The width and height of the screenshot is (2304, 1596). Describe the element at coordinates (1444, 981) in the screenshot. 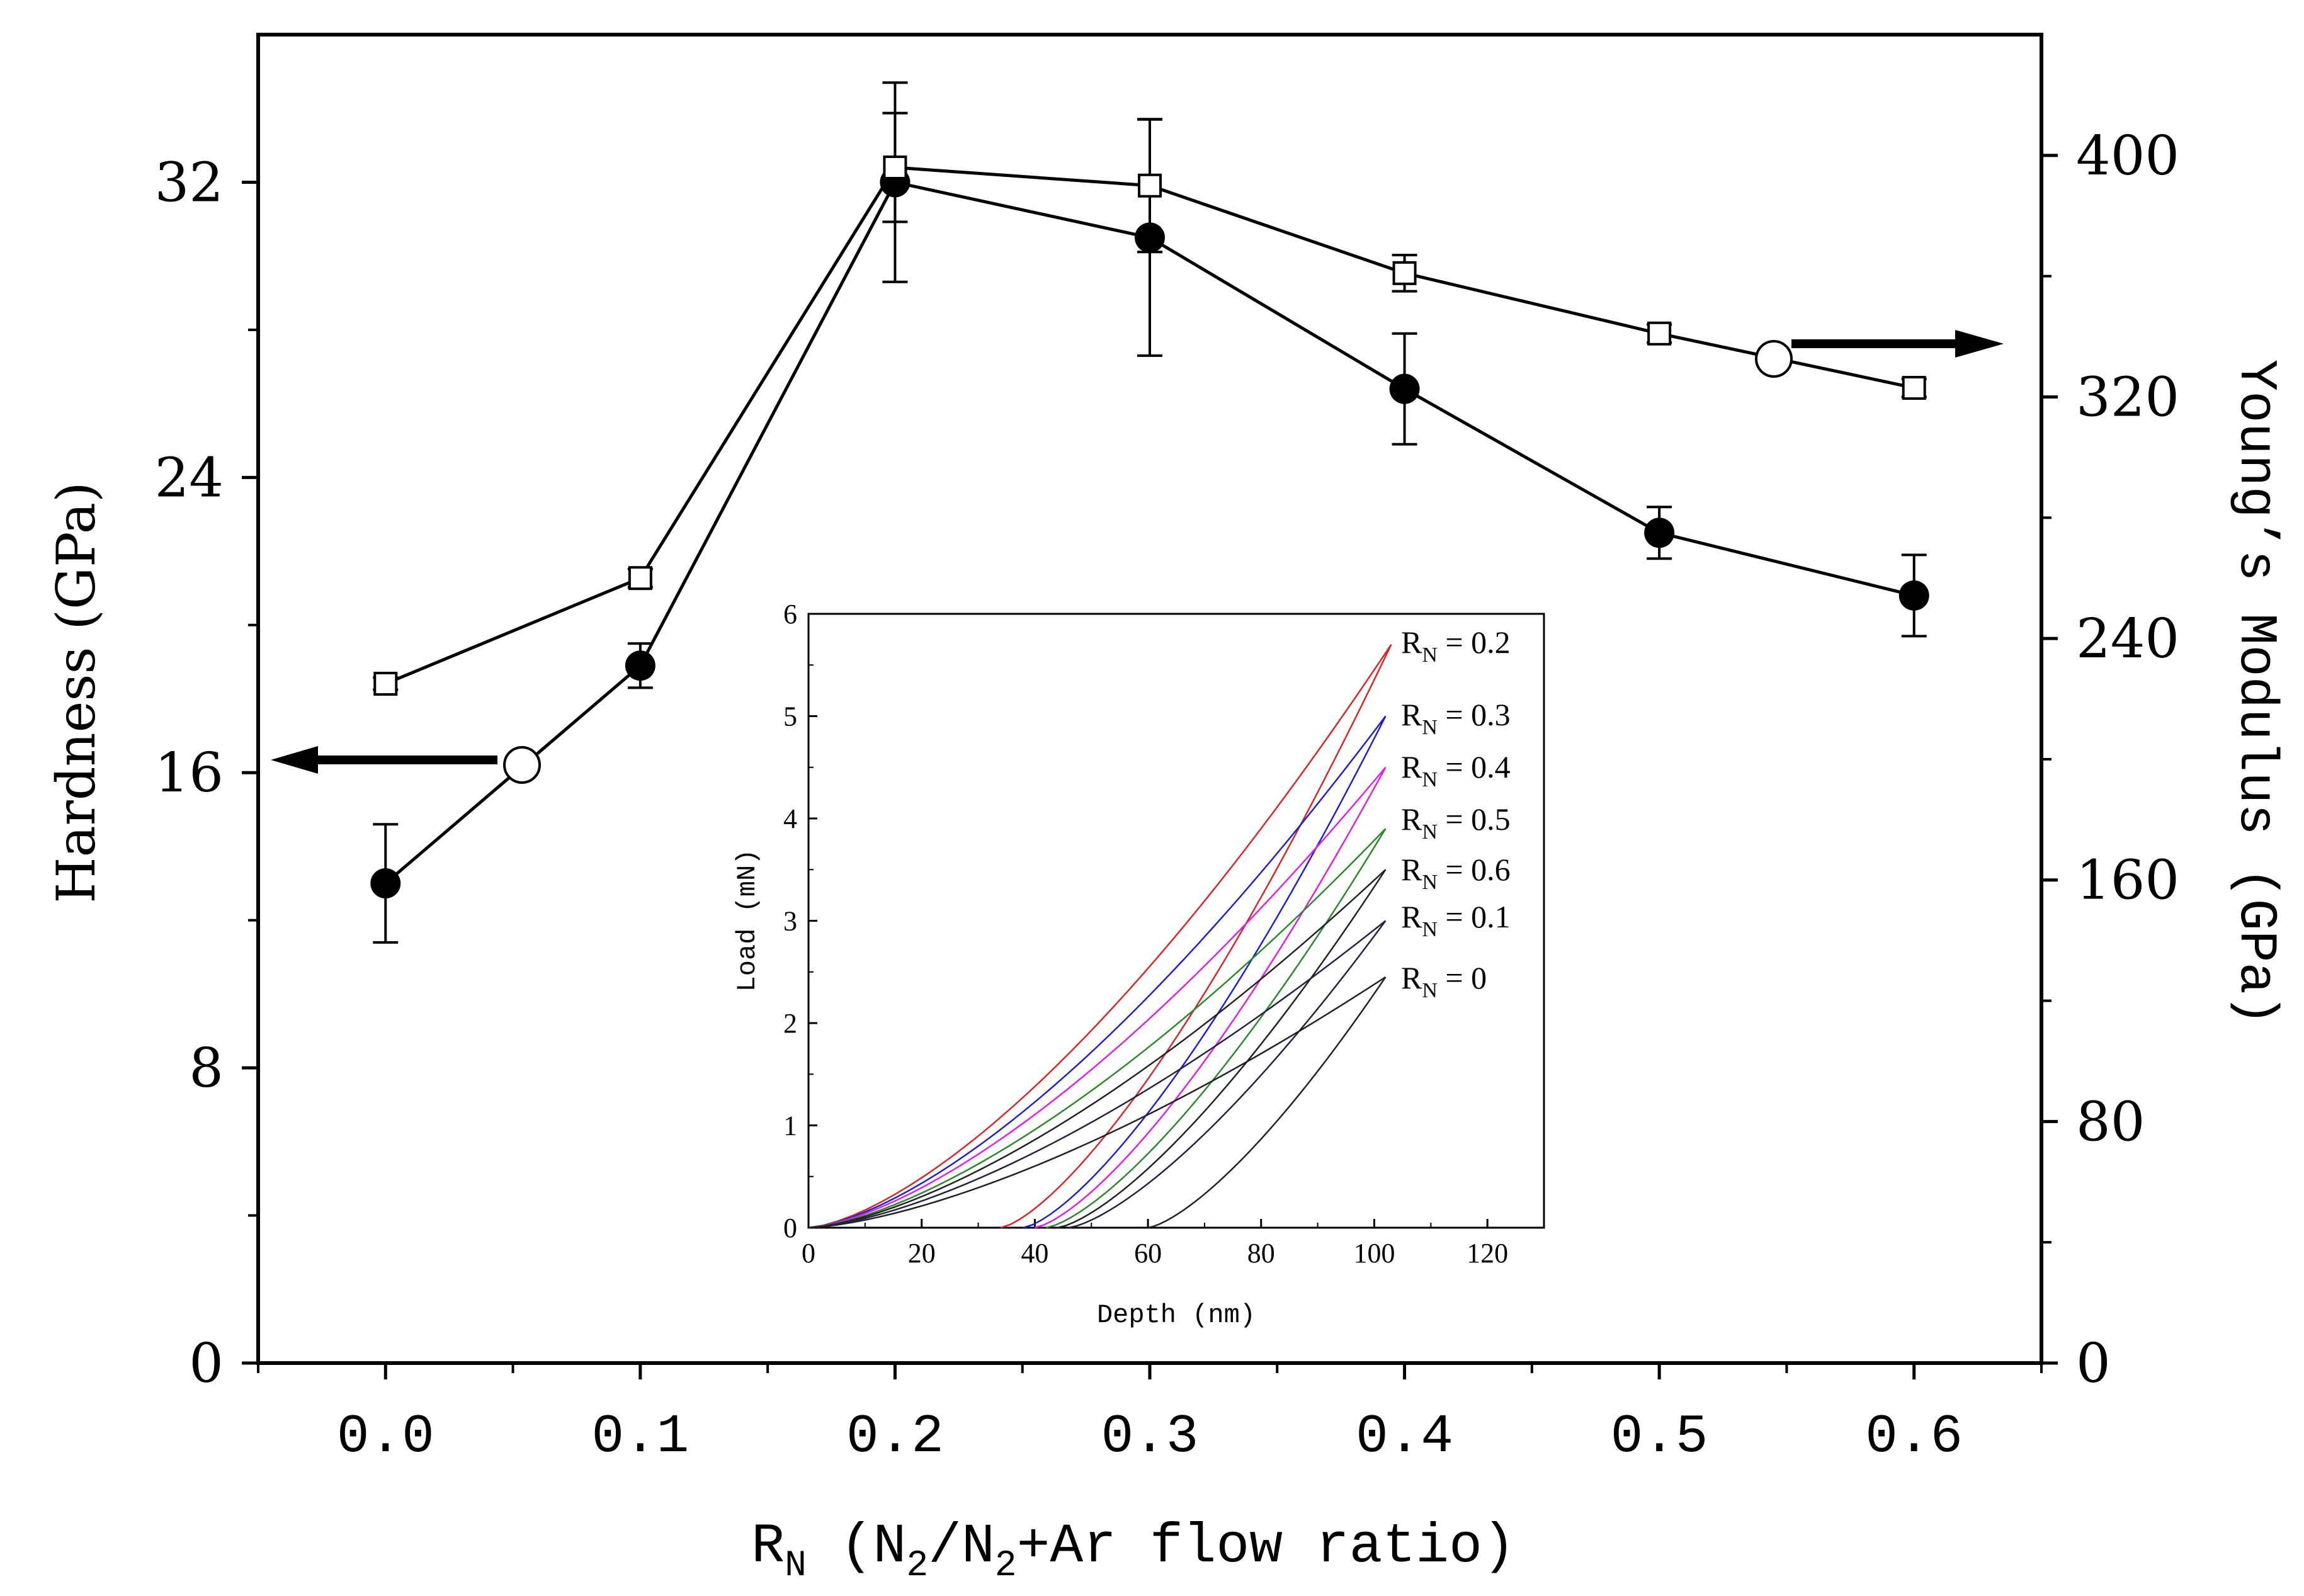

I see `inset-series-label: RN = 0` at that location.